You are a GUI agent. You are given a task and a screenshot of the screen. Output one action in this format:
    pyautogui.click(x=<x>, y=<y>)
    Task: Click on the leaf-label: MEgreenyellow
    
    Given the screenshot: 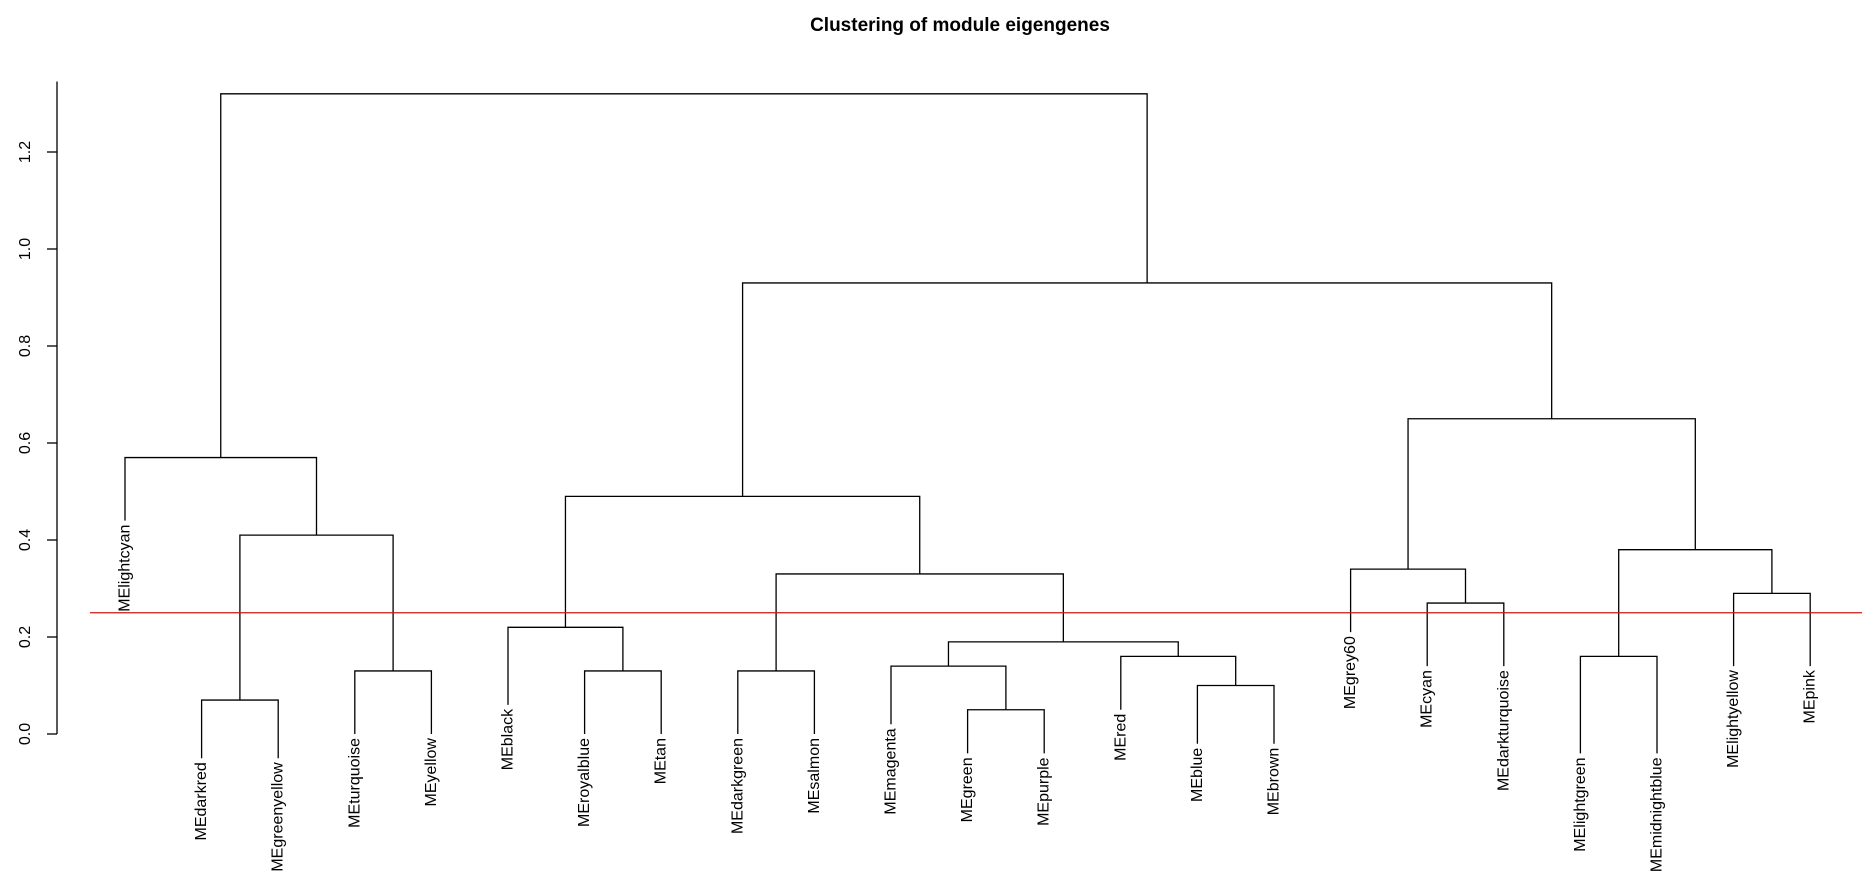 What is the action you would take?
    pyautogui.click(x=278, y=817)
    